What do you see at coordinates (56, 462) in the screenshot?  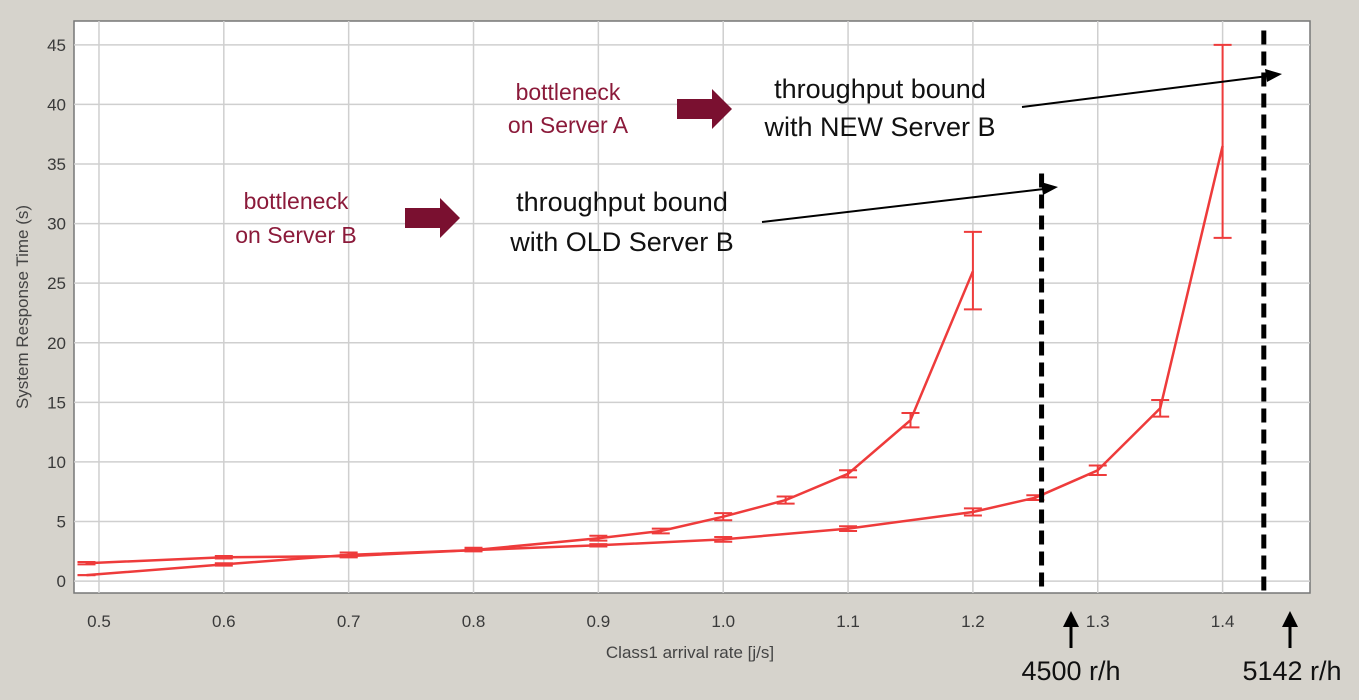 I see `y-tick-label: 10` at bounding box center [56, 462].